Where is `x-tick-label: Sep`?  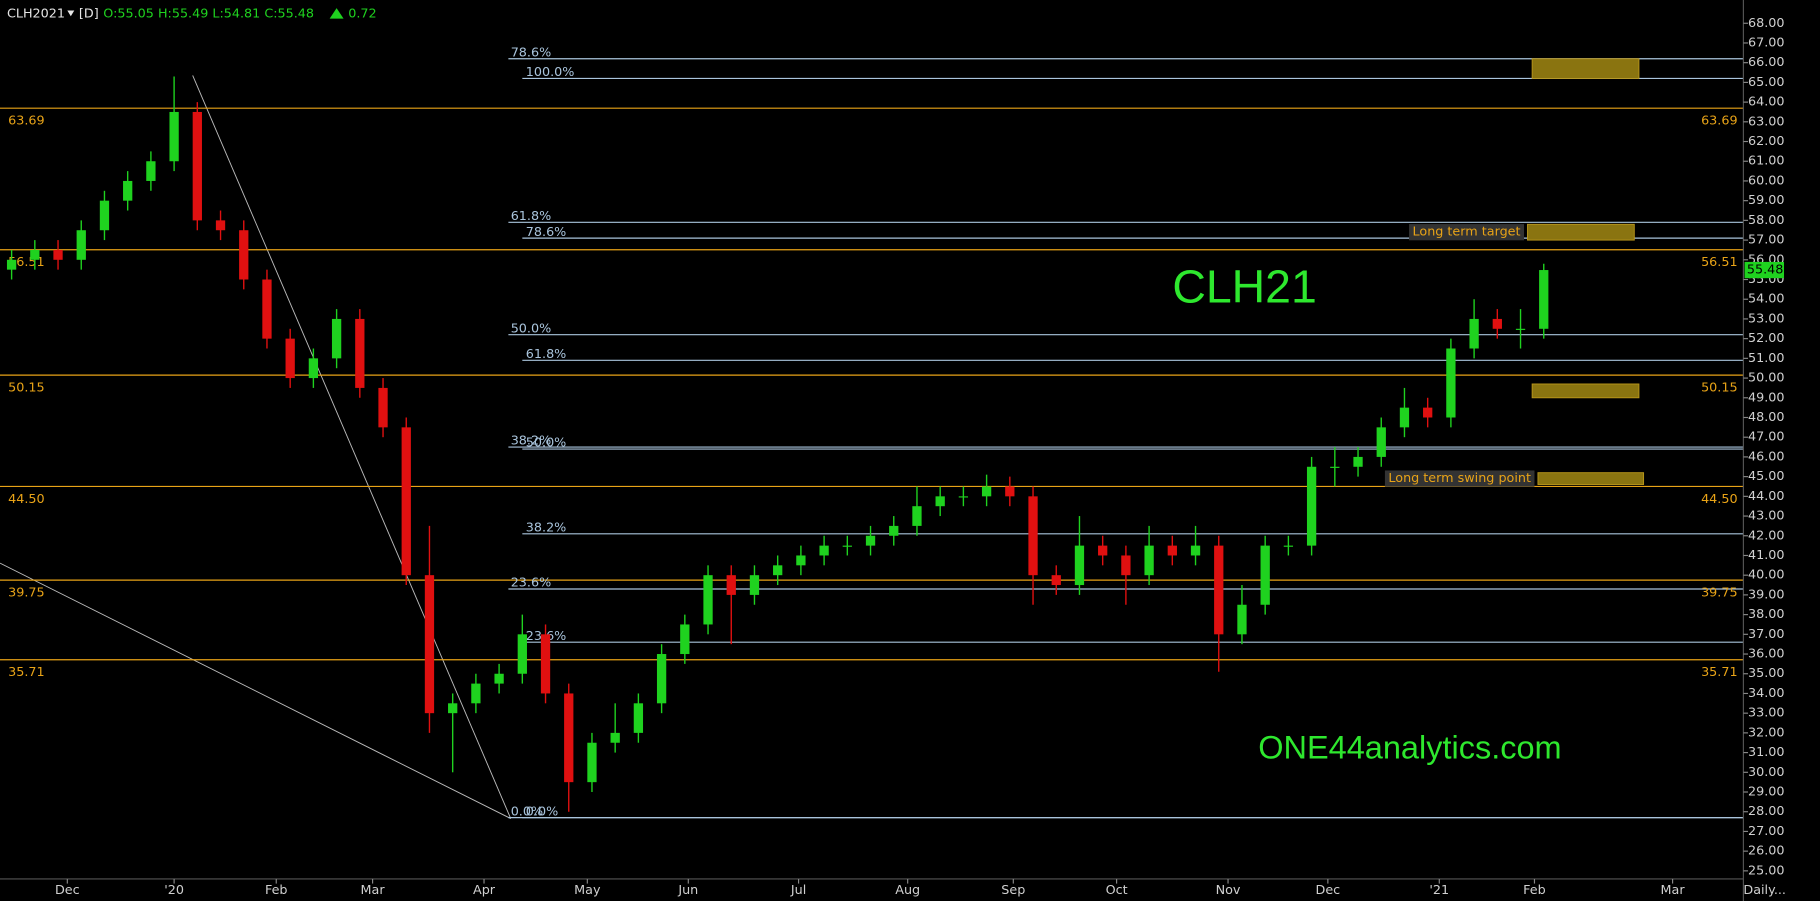 x-tick-label: Sep is located at coordinates (1013, 890).